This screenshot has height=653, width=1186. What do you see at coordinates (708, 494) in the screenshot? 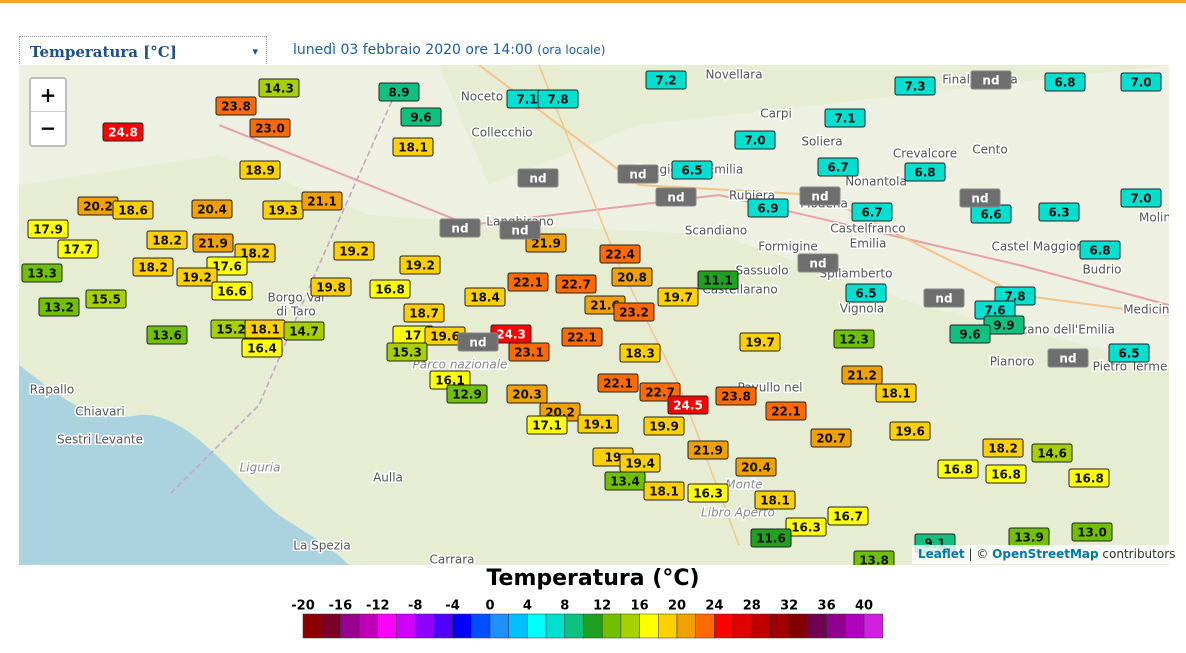
I see `station-value: 16.3` at bounding box center [708, 494].